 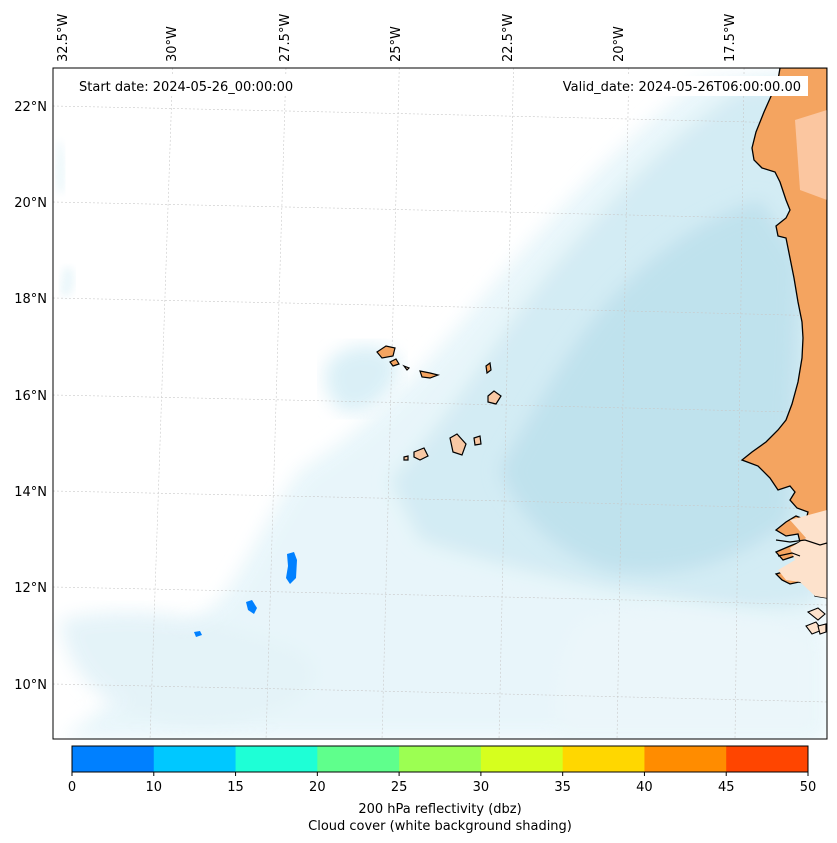 I want to click on lat-label: 10°N, so click(x=30, y=685).